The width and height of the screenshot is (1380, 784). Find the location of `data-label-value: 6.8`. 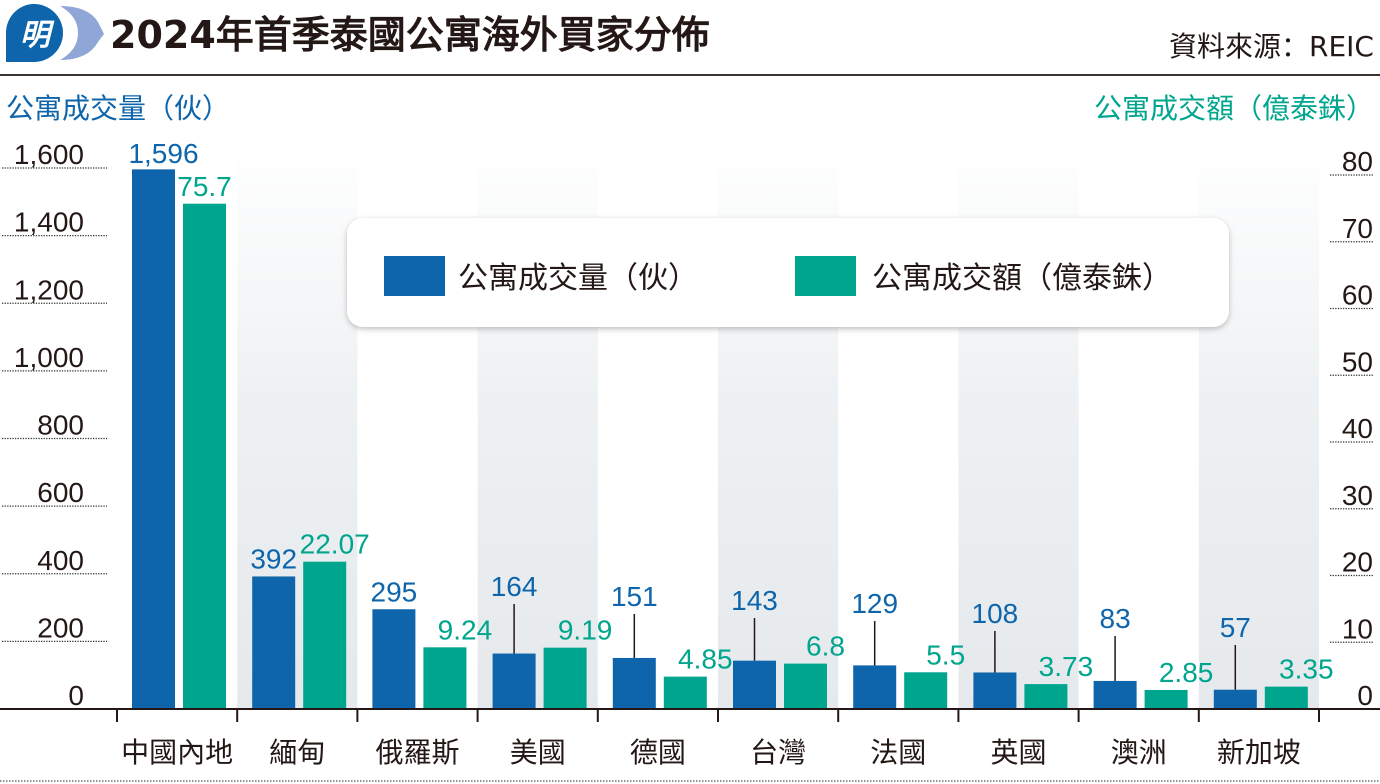

data-label-value: 6.8 is located at coordinates (825, 646).